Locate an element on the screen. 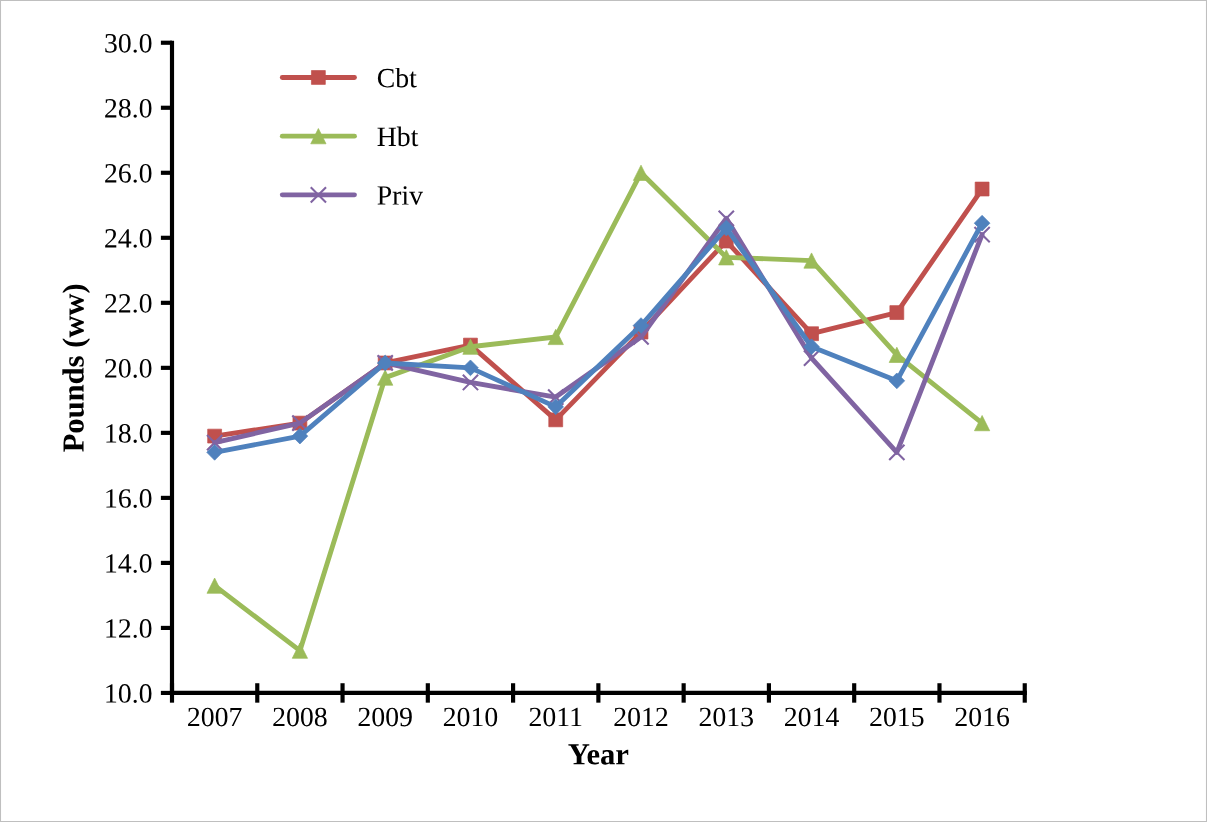 The image size is (1207, 822). x-tick-label: 2010 is located at coordinates (470, 717).